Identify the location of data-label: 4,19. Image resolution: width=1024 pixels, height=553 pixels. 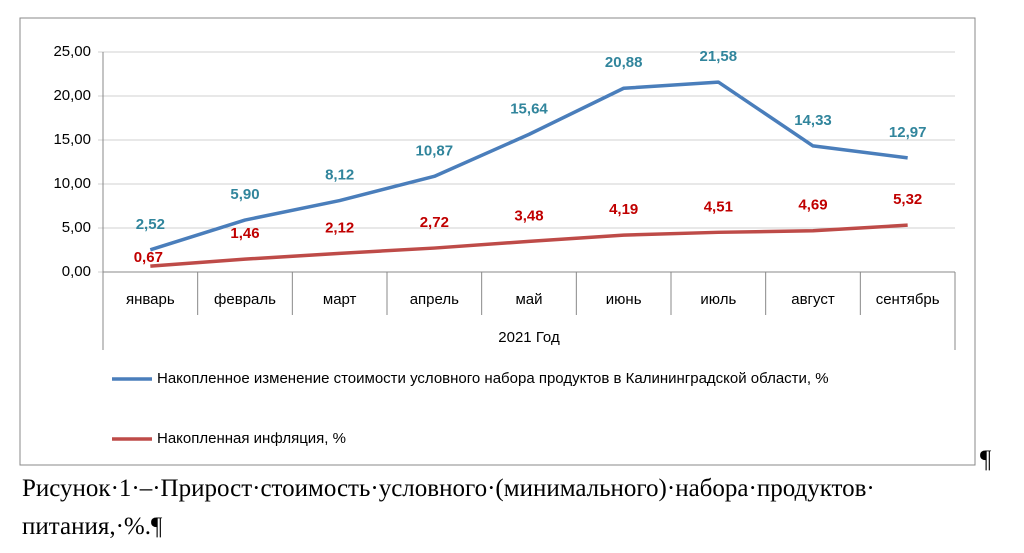
(623, 209).